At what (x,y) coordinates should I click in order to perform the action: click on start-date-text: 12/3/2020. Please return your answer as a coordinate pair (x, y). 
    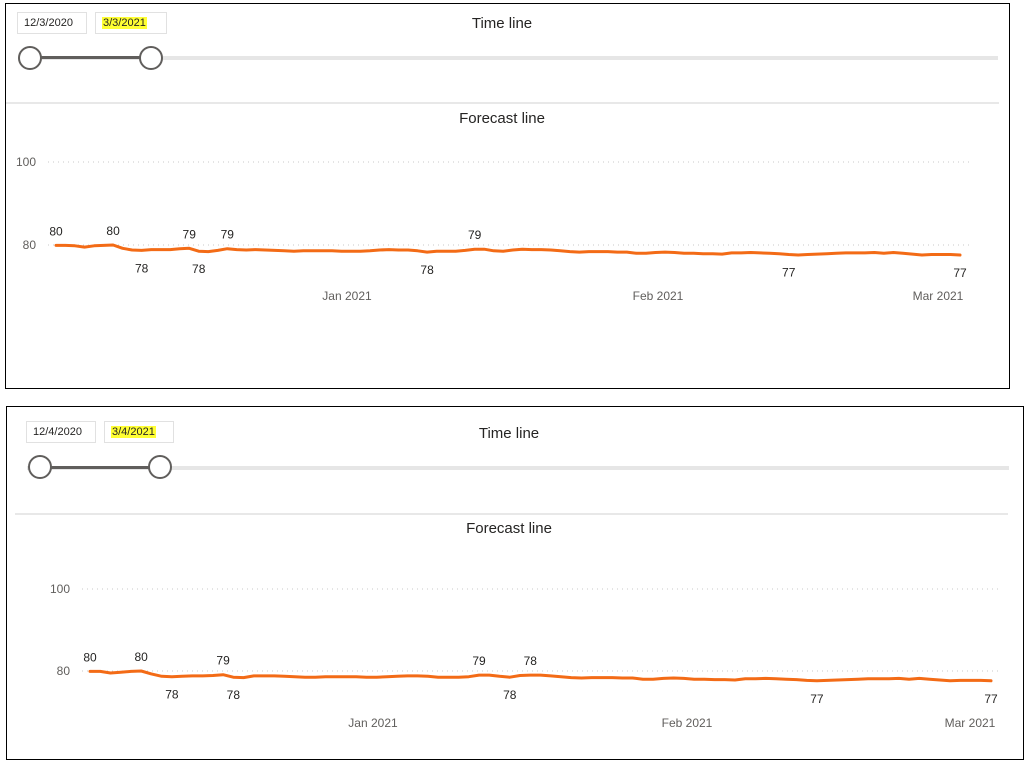
    Looking at the image, I should click on (48, 23).